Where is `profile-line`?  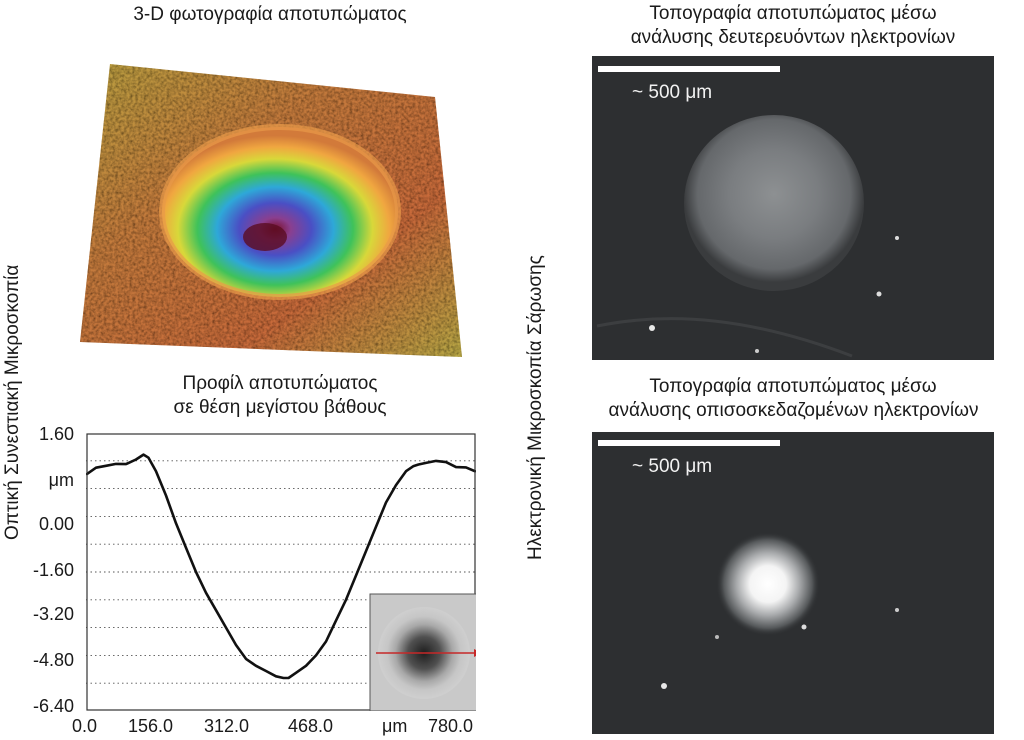
profile-line is located at coordinates (281, 566).